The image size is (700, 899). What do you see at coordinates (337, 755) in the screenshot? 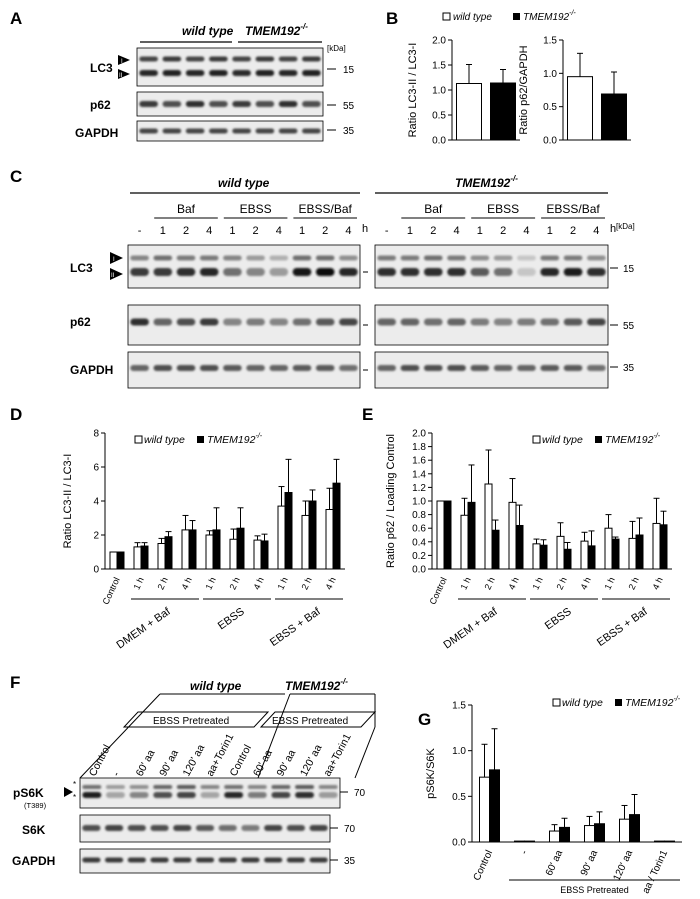
I see `panel-f-lane-label-11: aa+Torin1` at bounding box center [337, 755].